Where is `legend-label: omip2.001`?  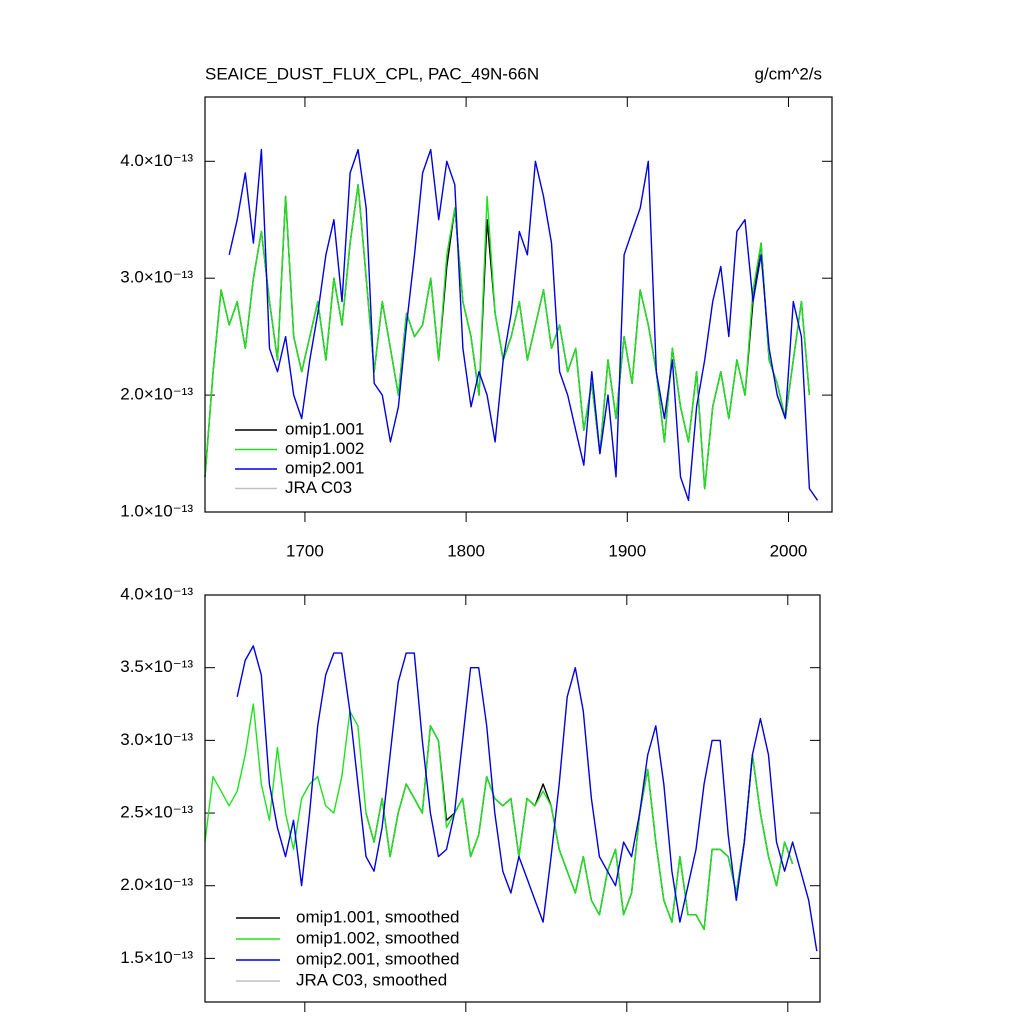 legend-label: omip2.001 is located at coordinates (324, 467).